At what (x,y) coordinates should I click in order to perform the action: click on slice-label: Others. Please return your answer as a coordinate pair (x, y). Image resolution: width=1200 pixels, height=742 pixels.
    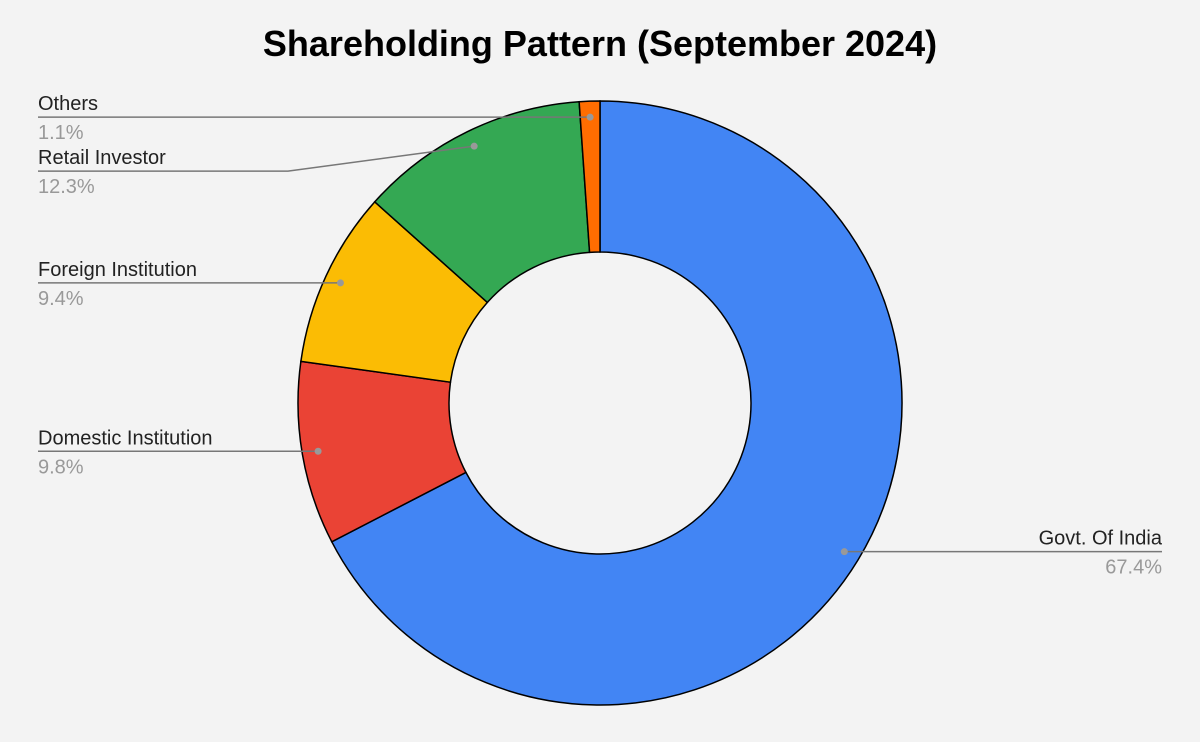
    Looking at the image, I should click on (68, 104).